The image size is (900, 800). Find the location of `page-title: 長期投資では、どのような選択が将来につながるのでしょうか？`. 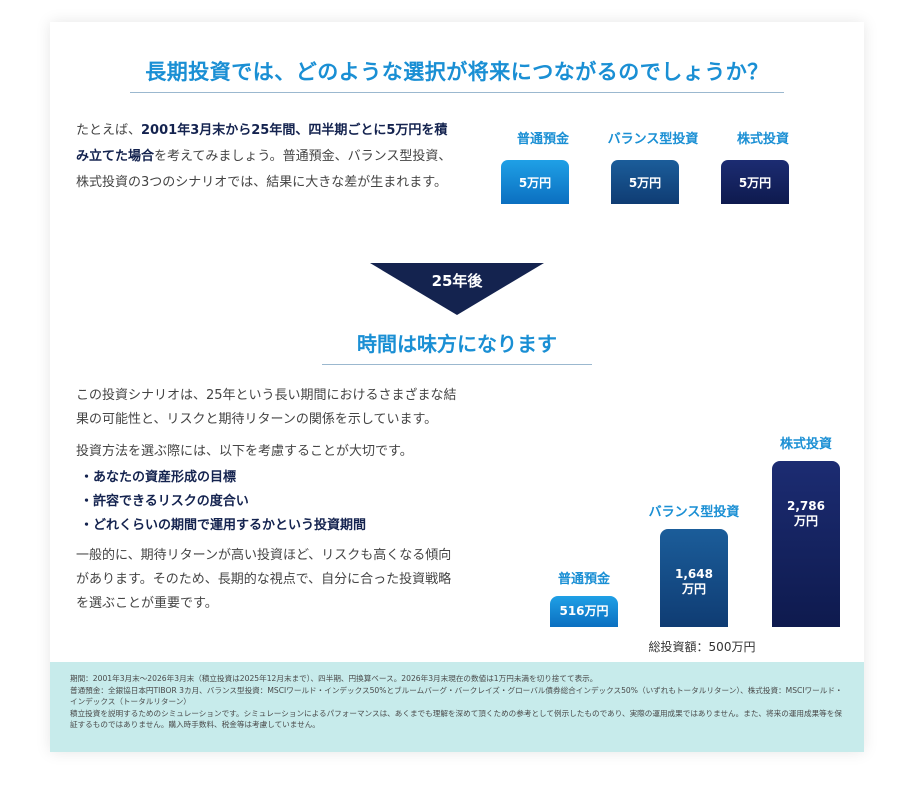

page-title: 長期投資では、どのような選択が将来につながるのでしょうか？ is located at coordinates (457, 72).